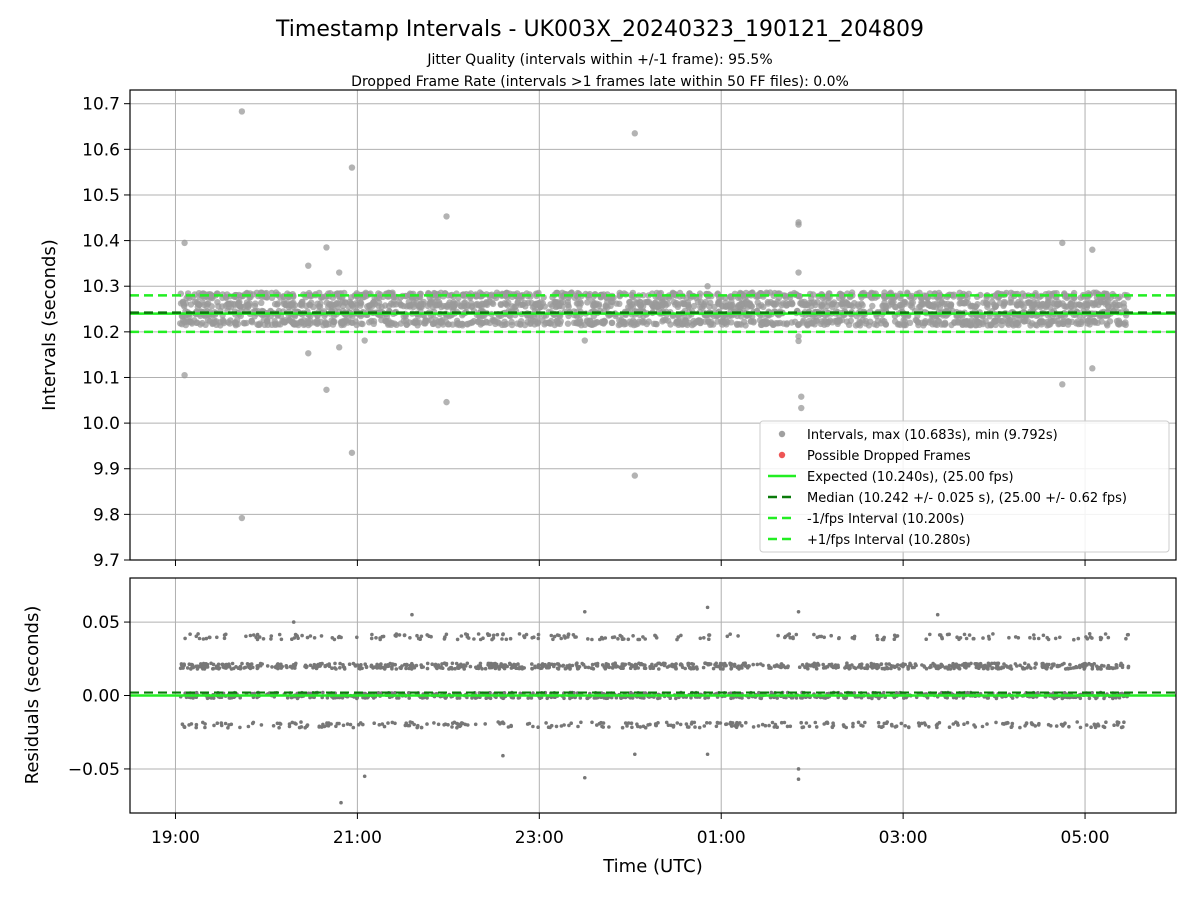 Image resolution: width=1200 pixels, height=900 pixels. Describe the element at coordinates (106, 470) in the screenshot. I see `top-y-tick-label: 9.9` at that location.